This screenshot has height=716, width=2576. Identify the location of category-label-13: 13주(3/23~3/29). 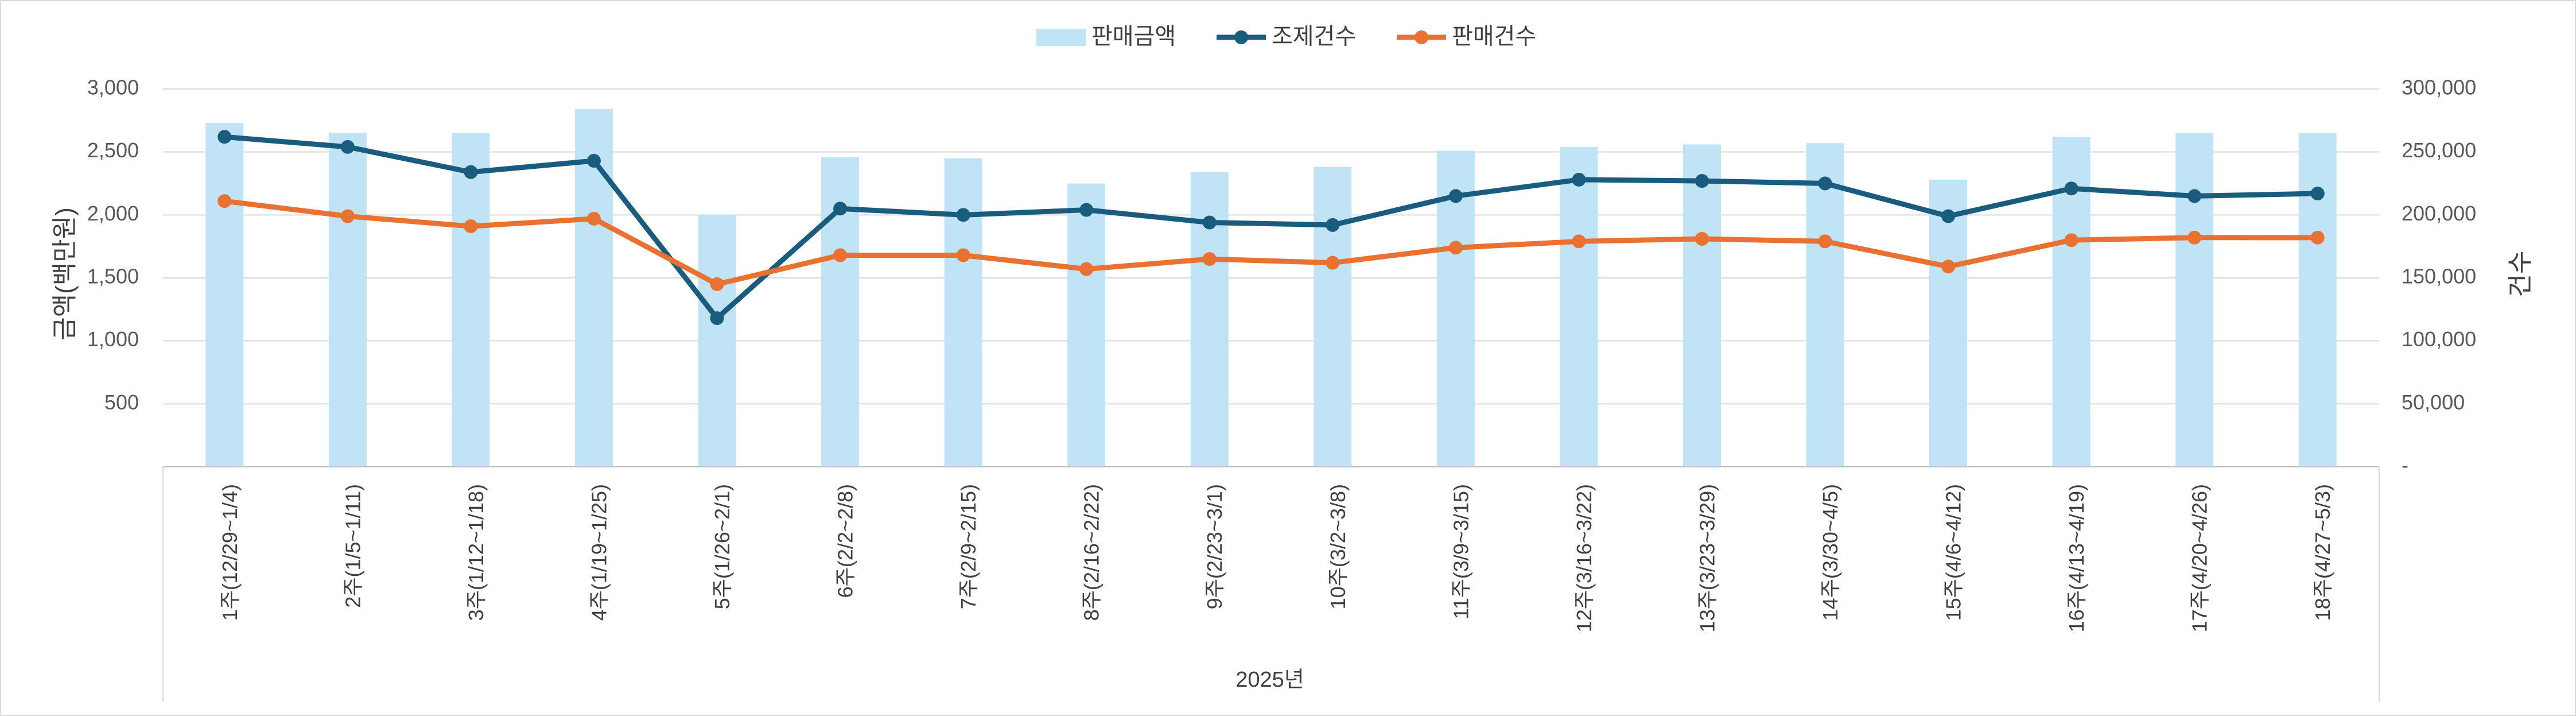
(1707, 558).